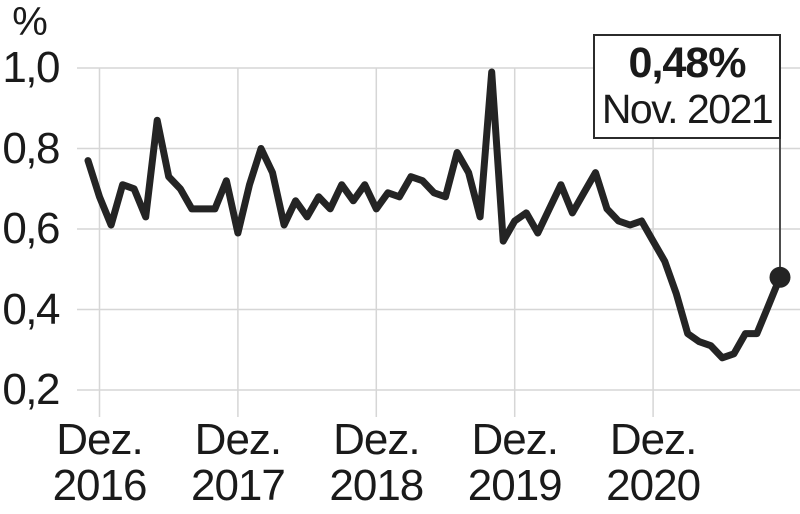 The width and height of the screenshot is (800, 514). Describe the element at coordinates (780, 277) in the screenshot. I see `endpoint-marker` at that location.